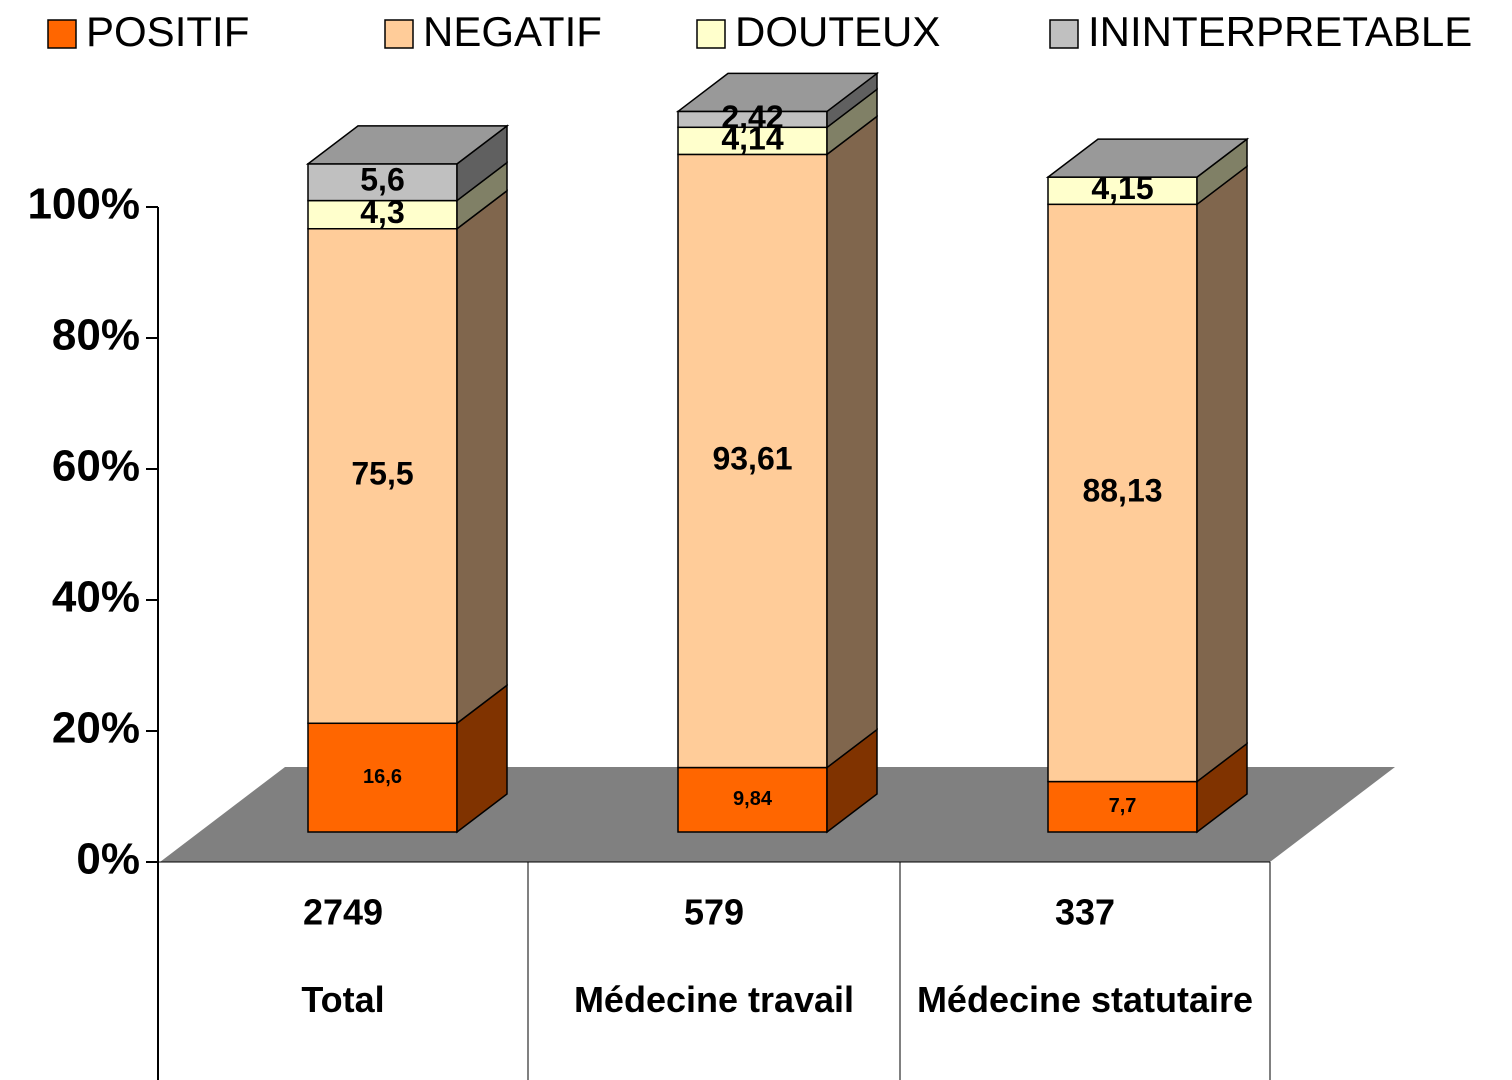 The image size is (1512, 1080). I want to click on count-label: 337, so click(1085, 912).